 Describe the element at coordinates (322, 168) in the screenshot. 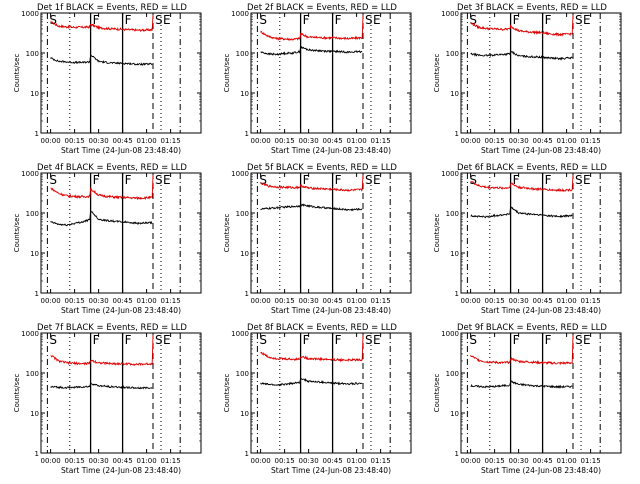

I see `panel-title: Det 5f BLACK = Events, RED = LLD` at that location.